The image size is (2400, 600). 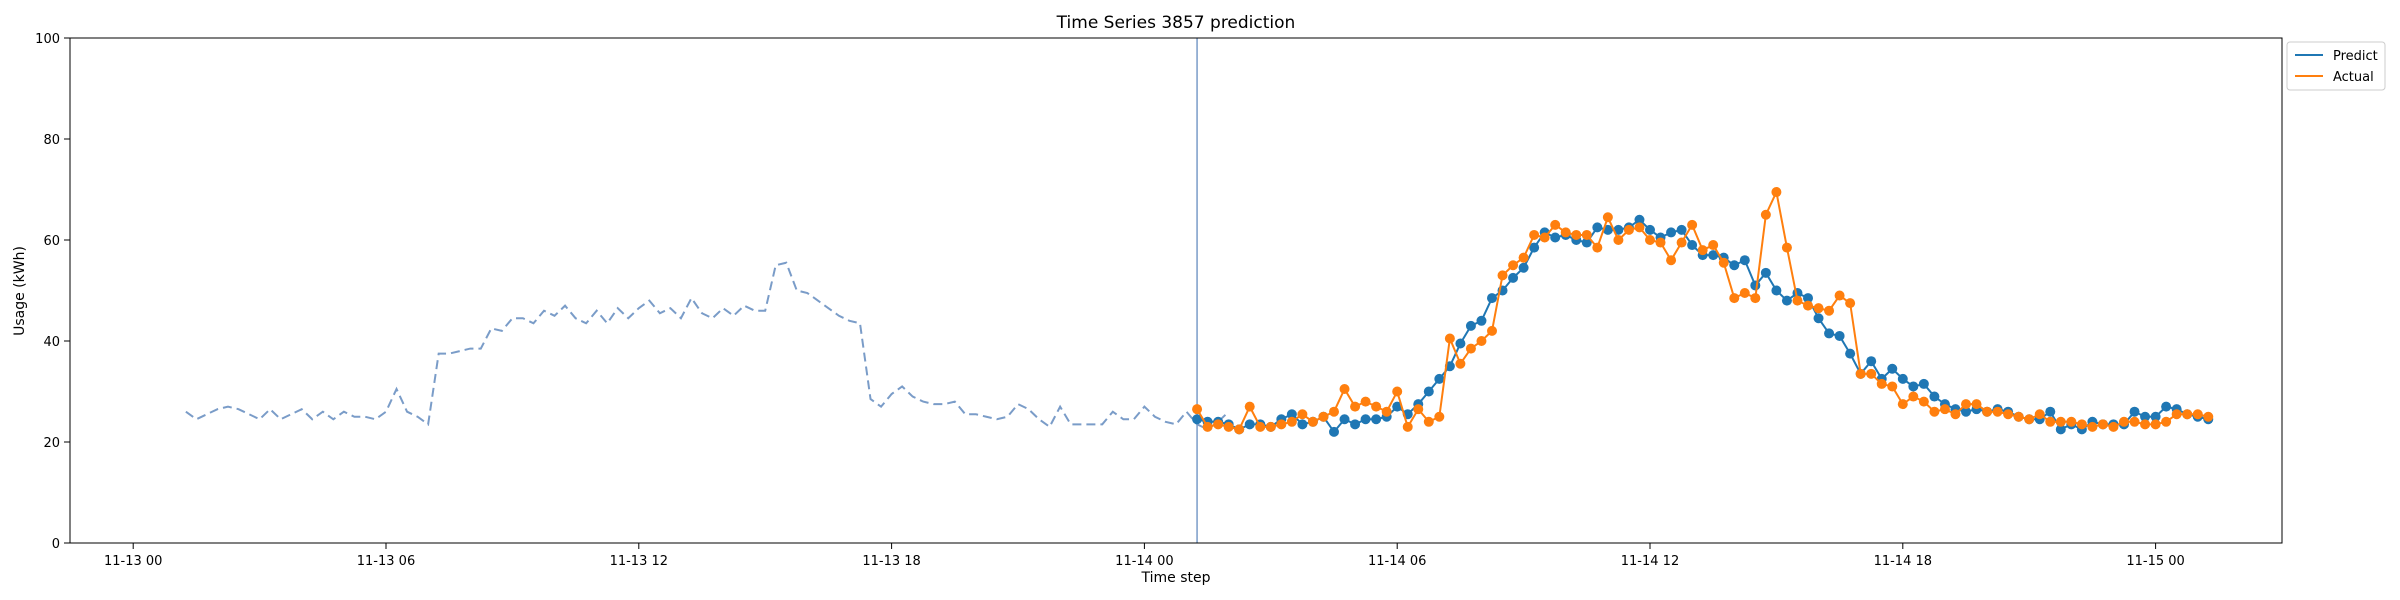 I want to click on x-tick-label: 11-15 00, so click(x=2155, y=561).